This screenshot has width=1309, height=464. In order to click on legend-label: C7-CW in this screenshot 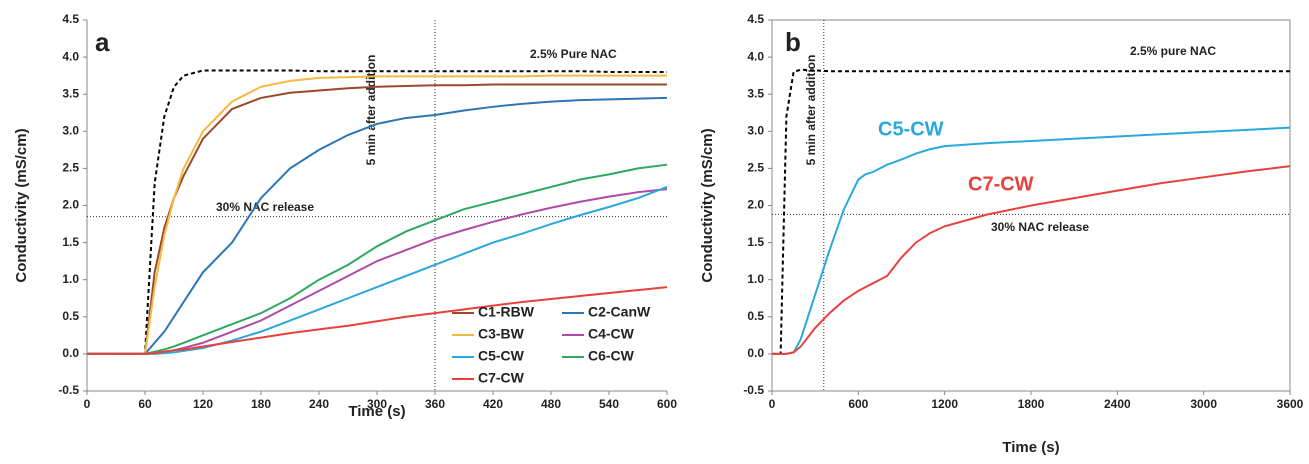, I will do `click(501, 378)`.